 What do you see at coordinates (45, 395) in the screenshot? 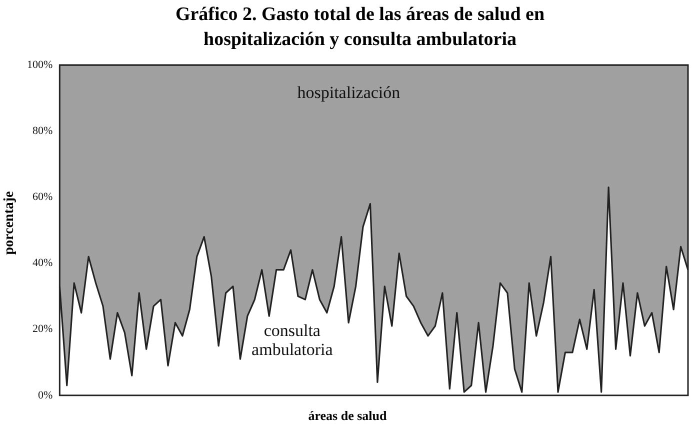
I see `y-tick-label: 0%` at bounding box center [45, 395].